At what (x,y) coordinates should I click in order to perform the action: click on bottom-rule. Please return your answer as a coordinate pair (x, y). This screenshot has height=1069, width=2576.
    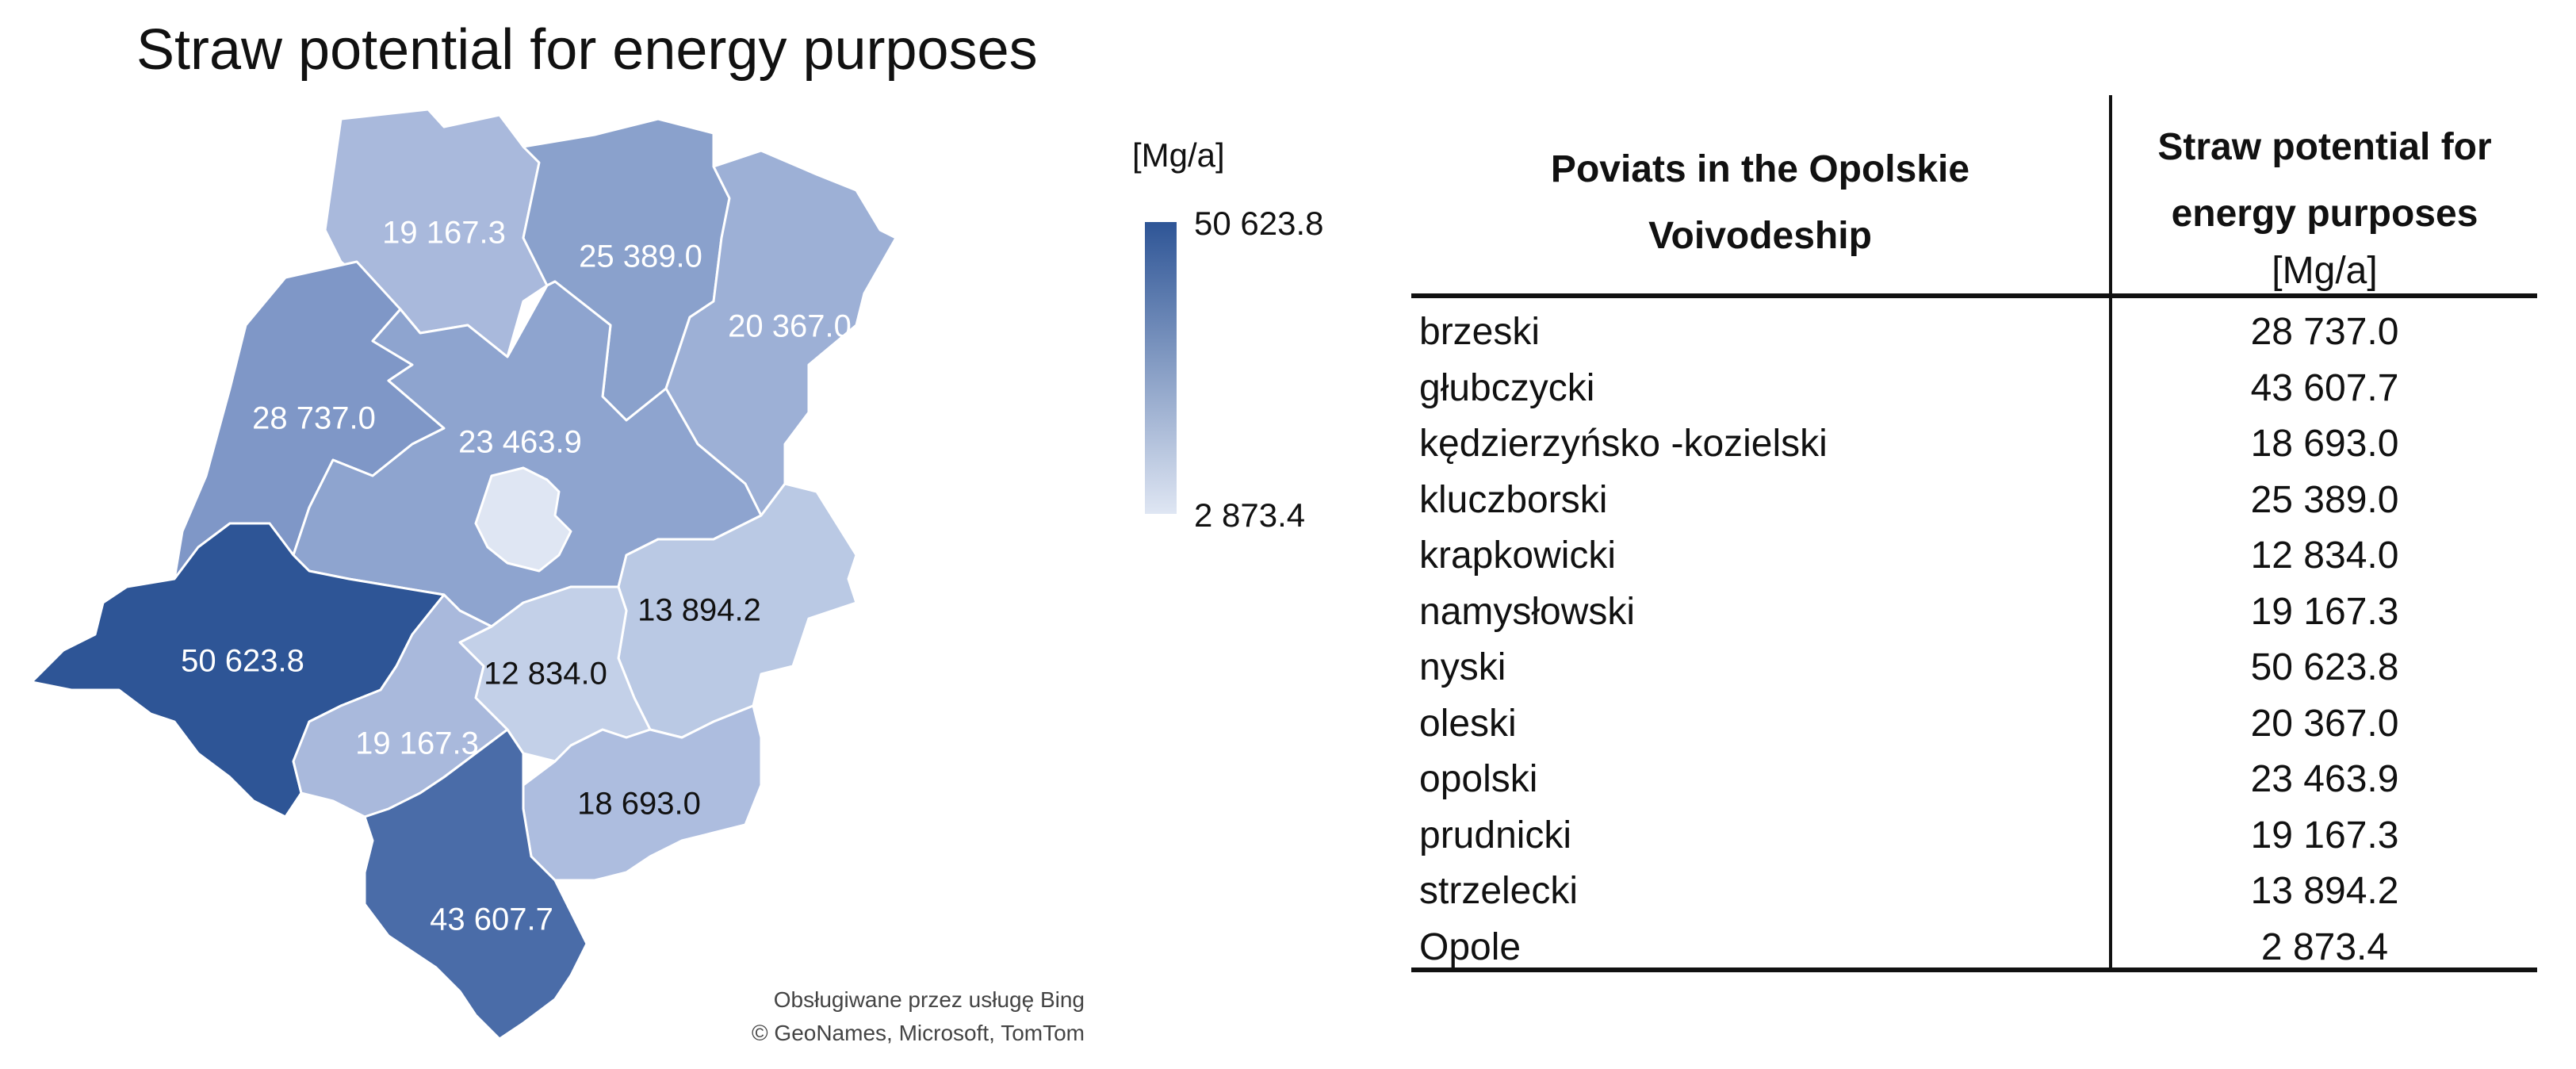
    Looking at the image, I should click on (1974, 969).